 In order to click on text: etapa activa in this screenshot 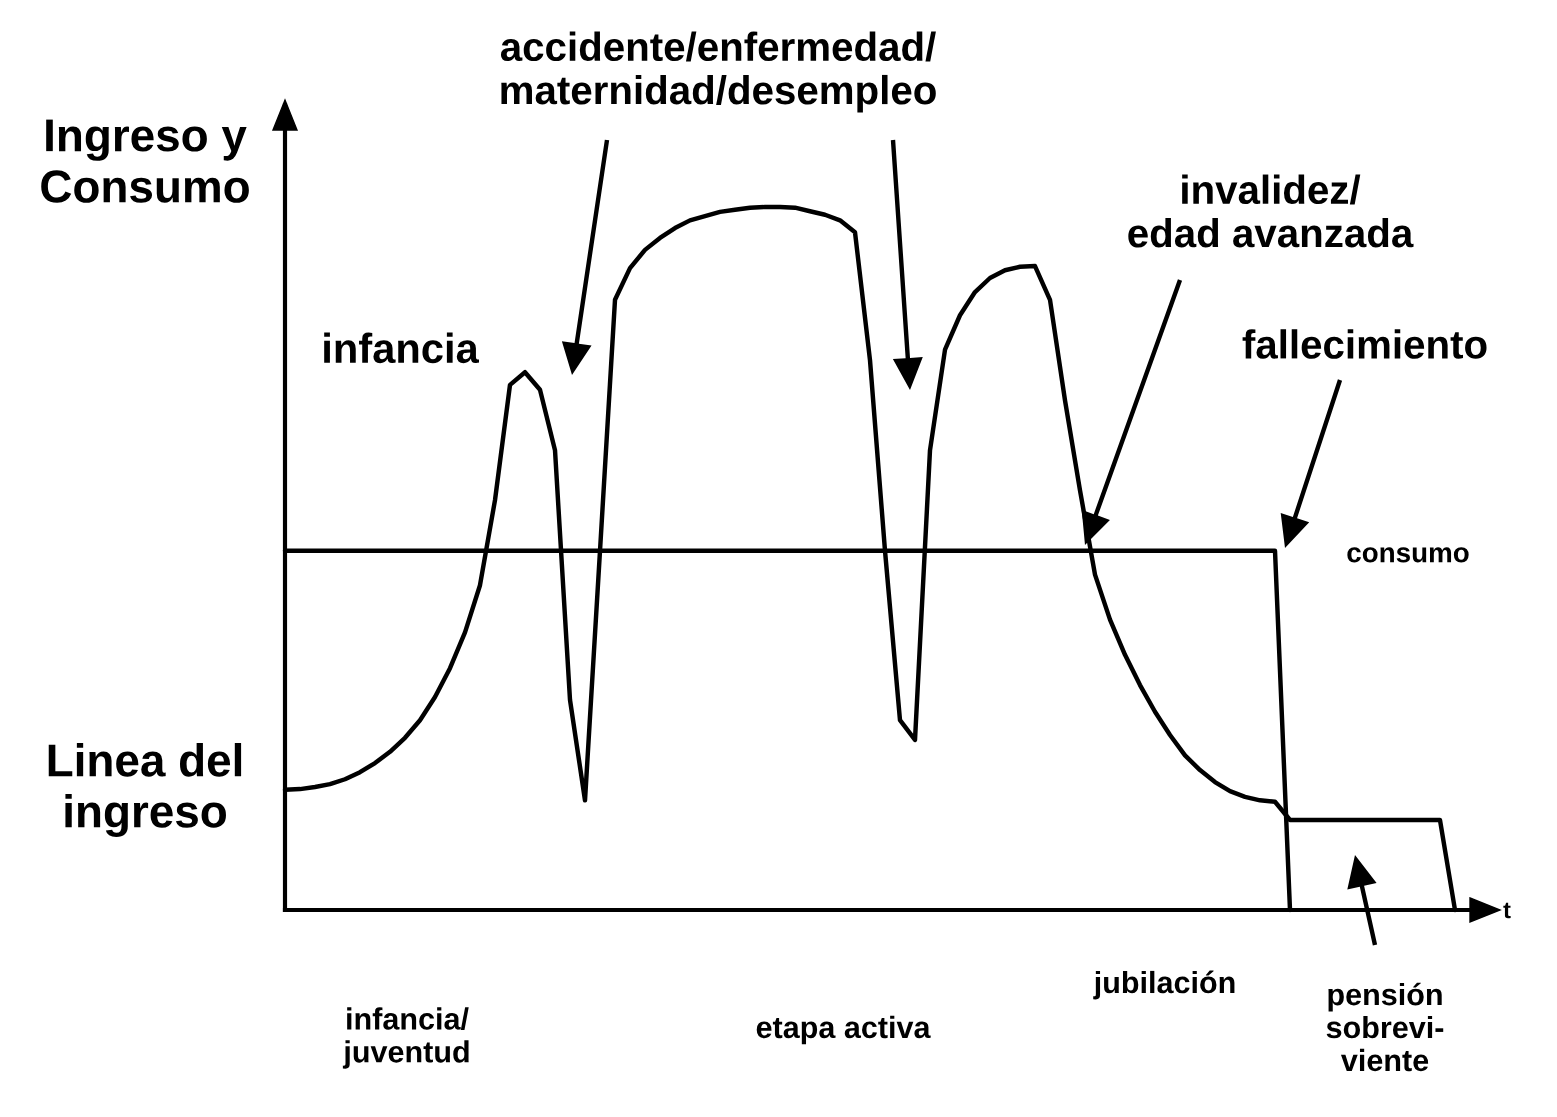, I will do `click(843, 1030)`.